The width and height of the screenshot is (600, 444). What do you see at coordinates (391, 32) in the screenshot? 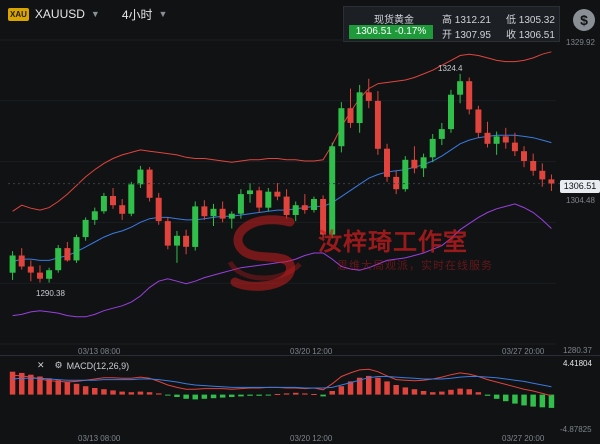
I see `price-change-badge: 1306.51 -0.17%` at bounding box center [391, 32].